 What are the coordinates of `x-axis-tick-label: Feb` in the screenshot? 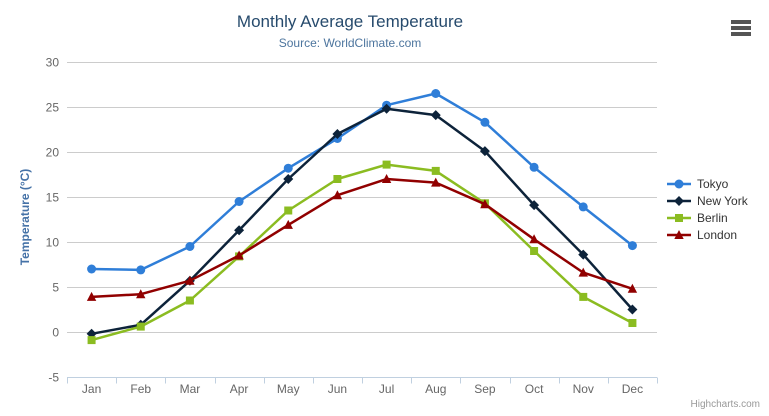 It's located at (140, 389).